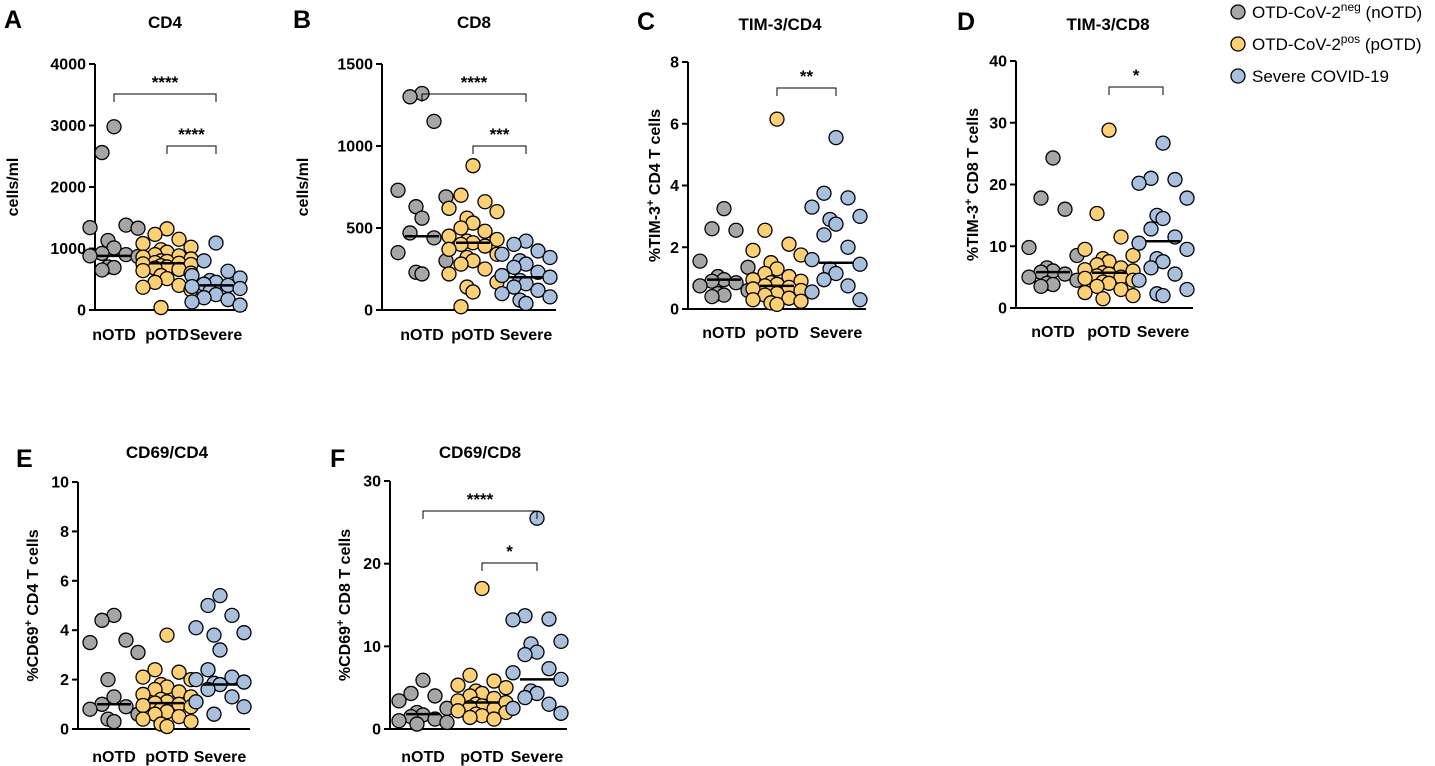 This screenshot has height=766, width=1435. I want to click on chart-title: TIM-3/CD8, so click(1107, 24).